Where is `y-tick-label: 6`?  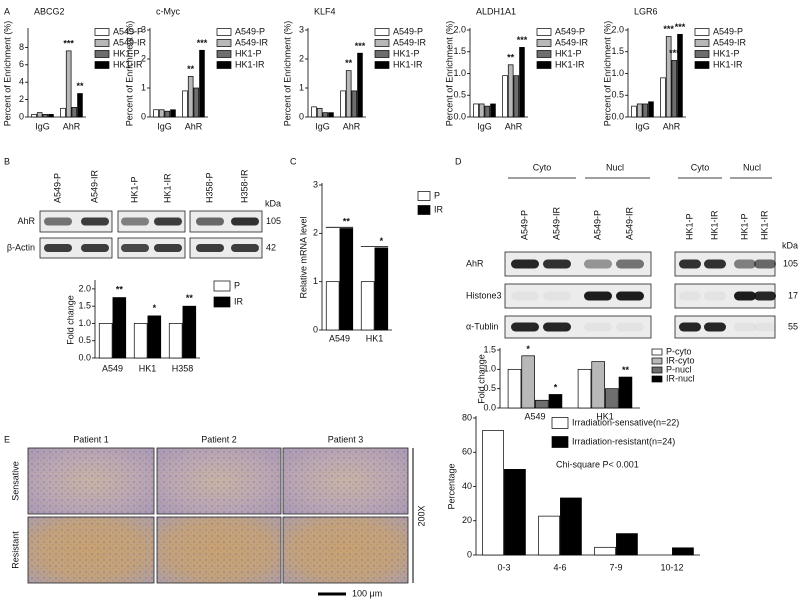
y-tick-label: 6 is located at coordinates (21, 64).